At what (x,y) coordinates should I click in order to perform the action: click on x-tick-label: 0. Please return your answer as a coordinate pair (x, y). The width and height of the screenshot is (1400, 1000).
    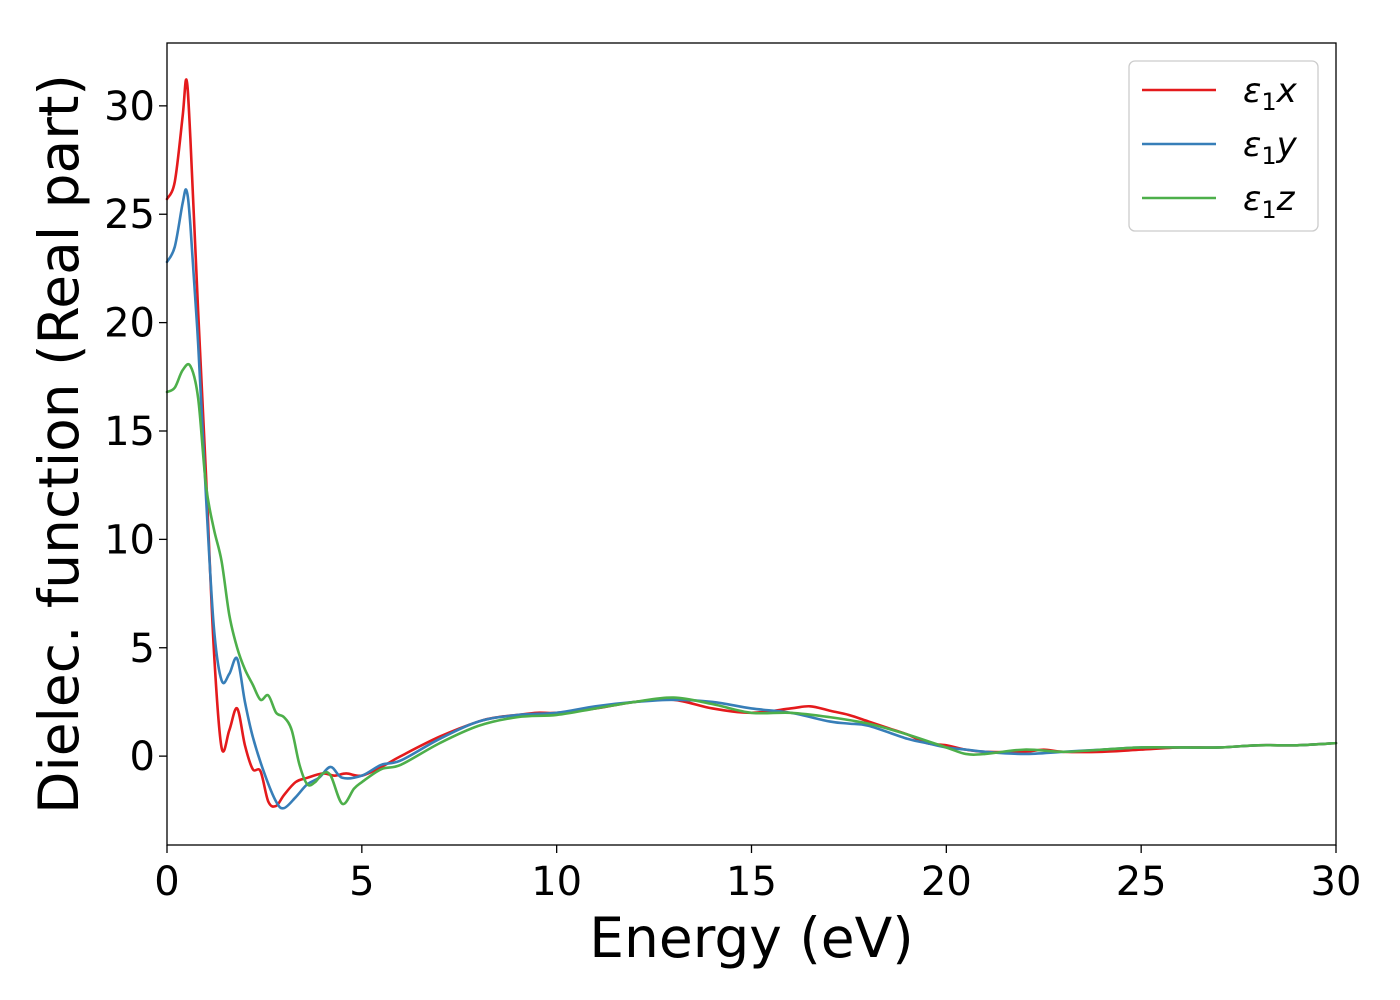
    Looking at the image, I should click on (166, 882).